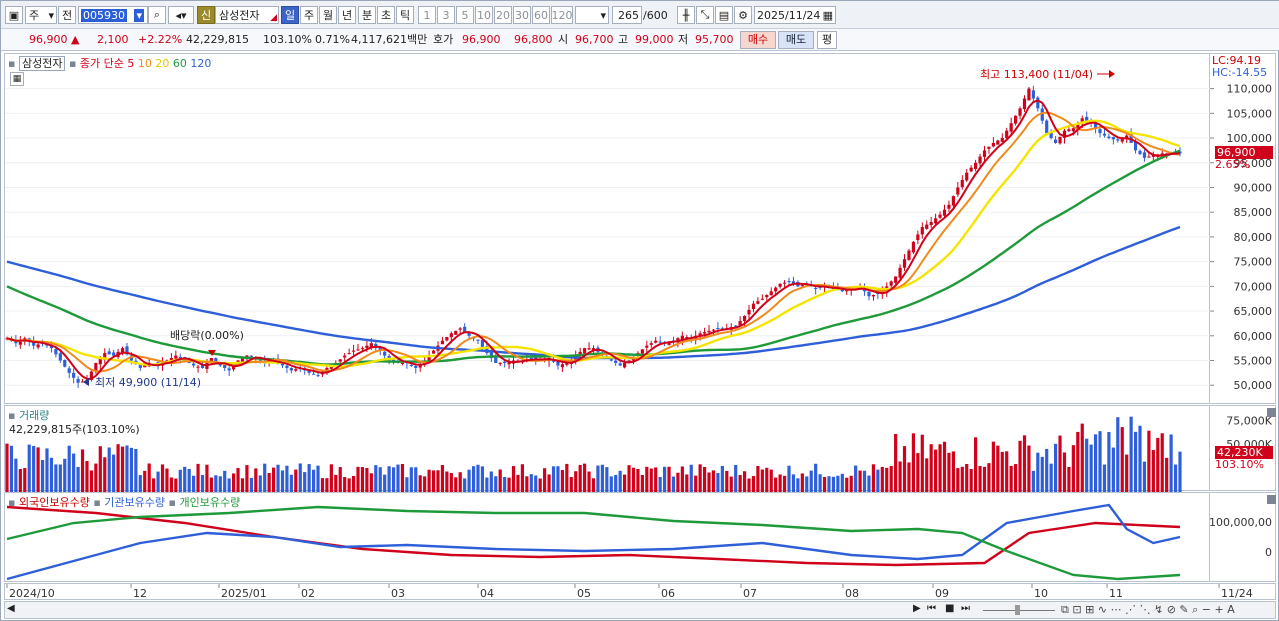  I want to click on eval-button: 평, so click(827, 40).